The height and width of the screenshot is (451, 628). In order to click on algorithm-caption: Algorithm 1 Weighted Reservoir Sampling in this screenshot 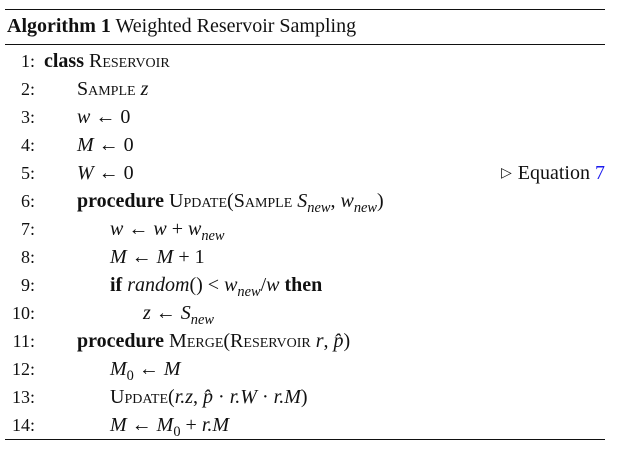, I will do `click(181, 26)`.